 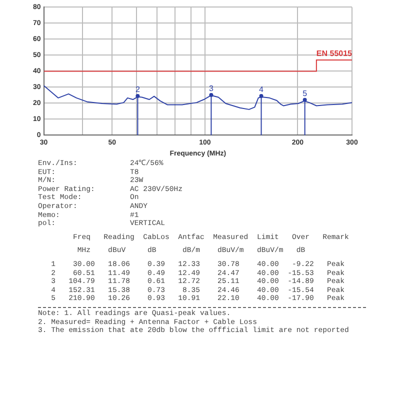 I want to click on annotation: 5, so click(x=305, y=93).